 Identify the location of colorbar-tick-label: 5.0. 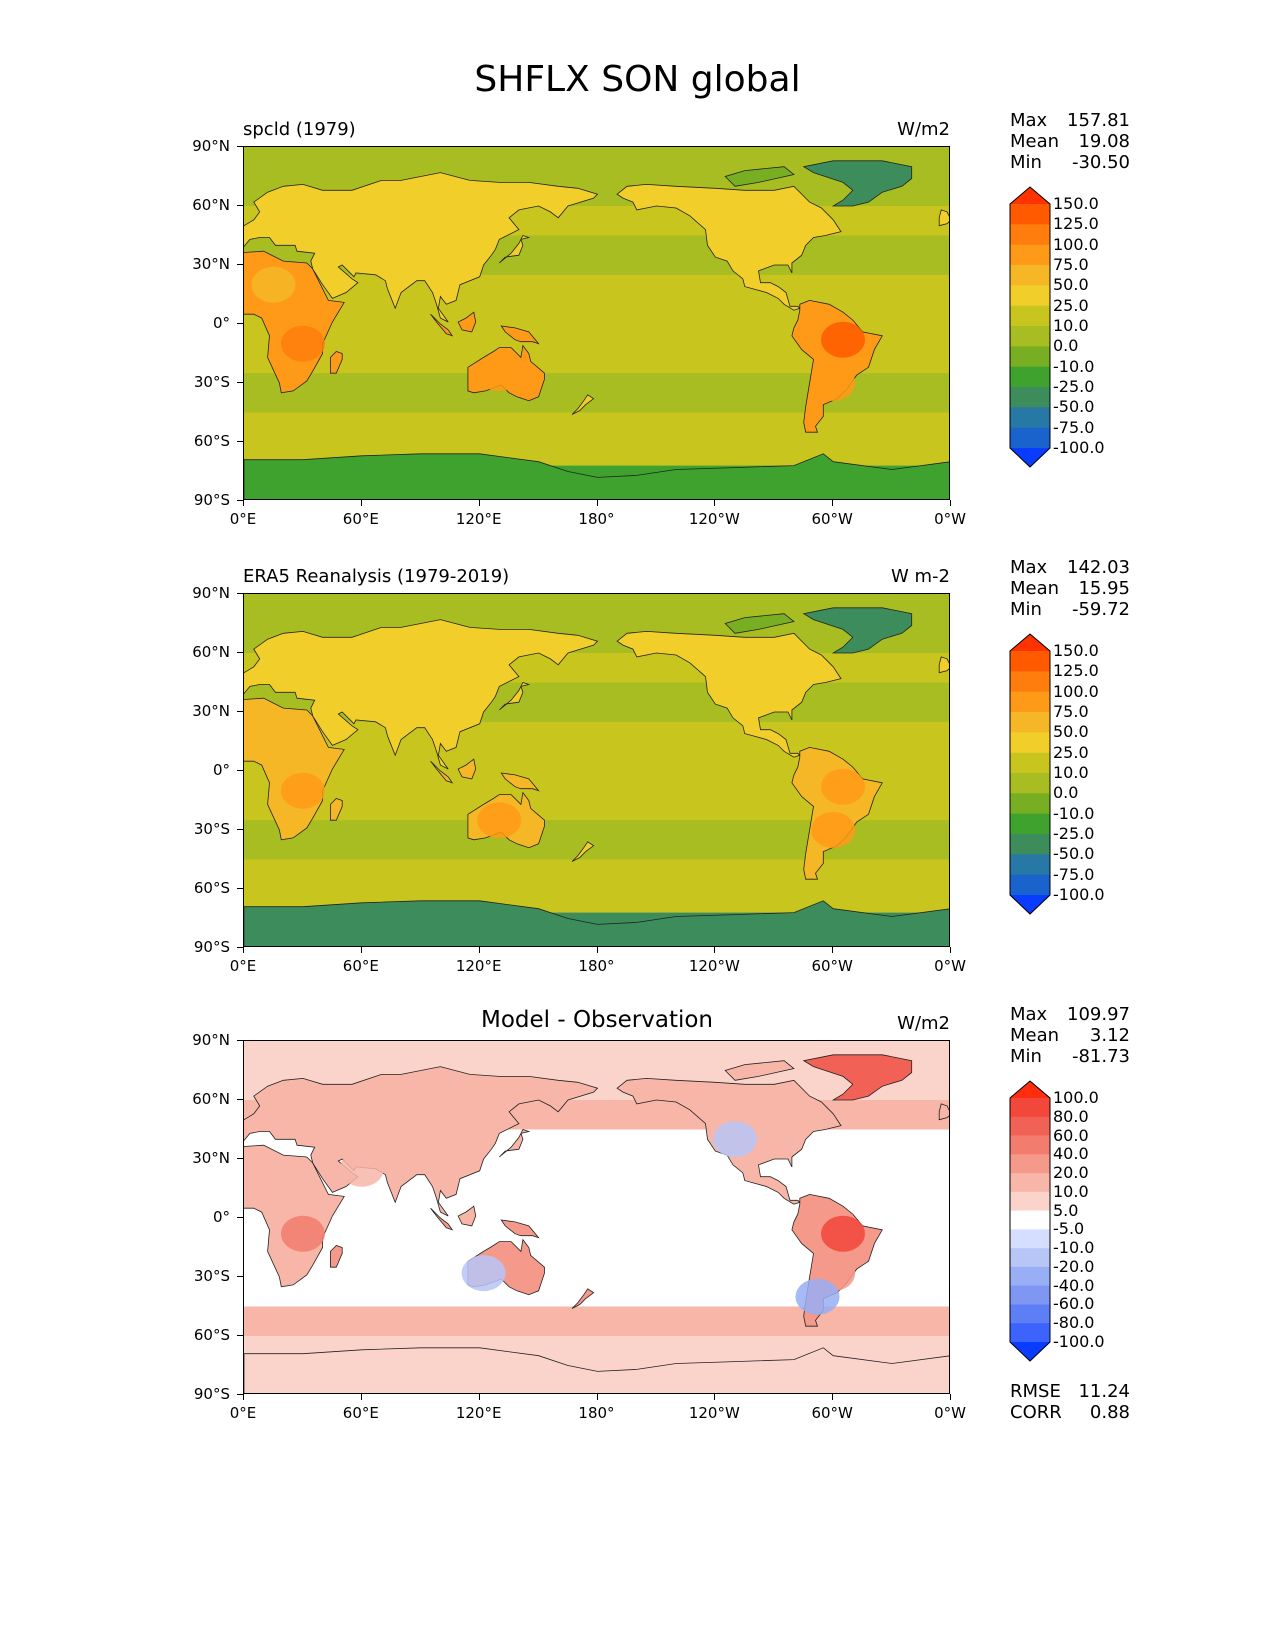
(1066, 1210).